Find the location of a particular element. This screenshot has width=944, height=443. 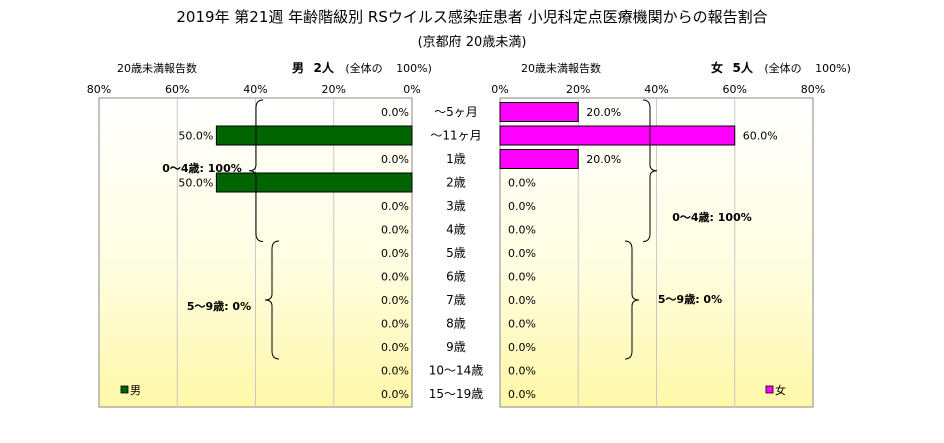

age-category-label: 5歳 is located at coordinates (456, 253).